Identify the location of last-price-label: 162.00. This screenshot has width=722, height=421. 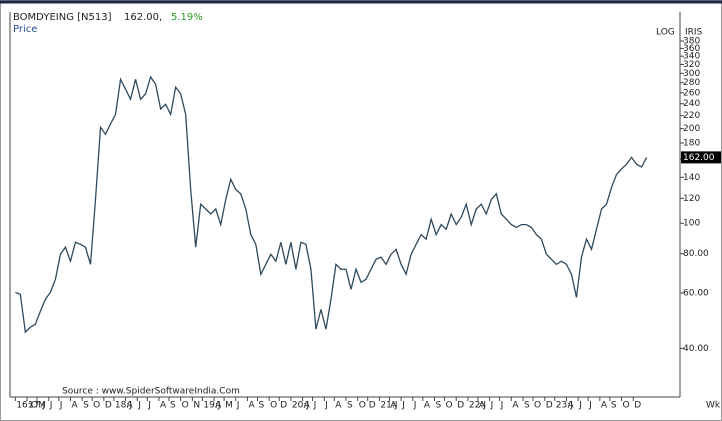
(699, 158).